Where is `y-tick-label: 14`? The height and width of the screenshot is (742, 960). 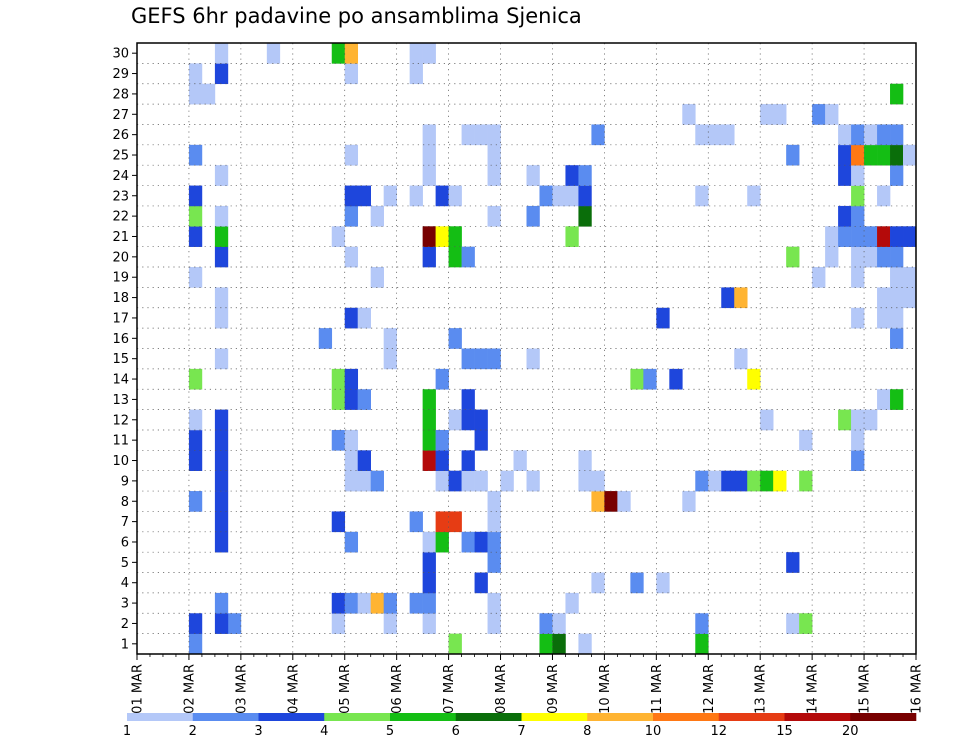
y-tick-label: 14 is located at coordinates (120, 380).